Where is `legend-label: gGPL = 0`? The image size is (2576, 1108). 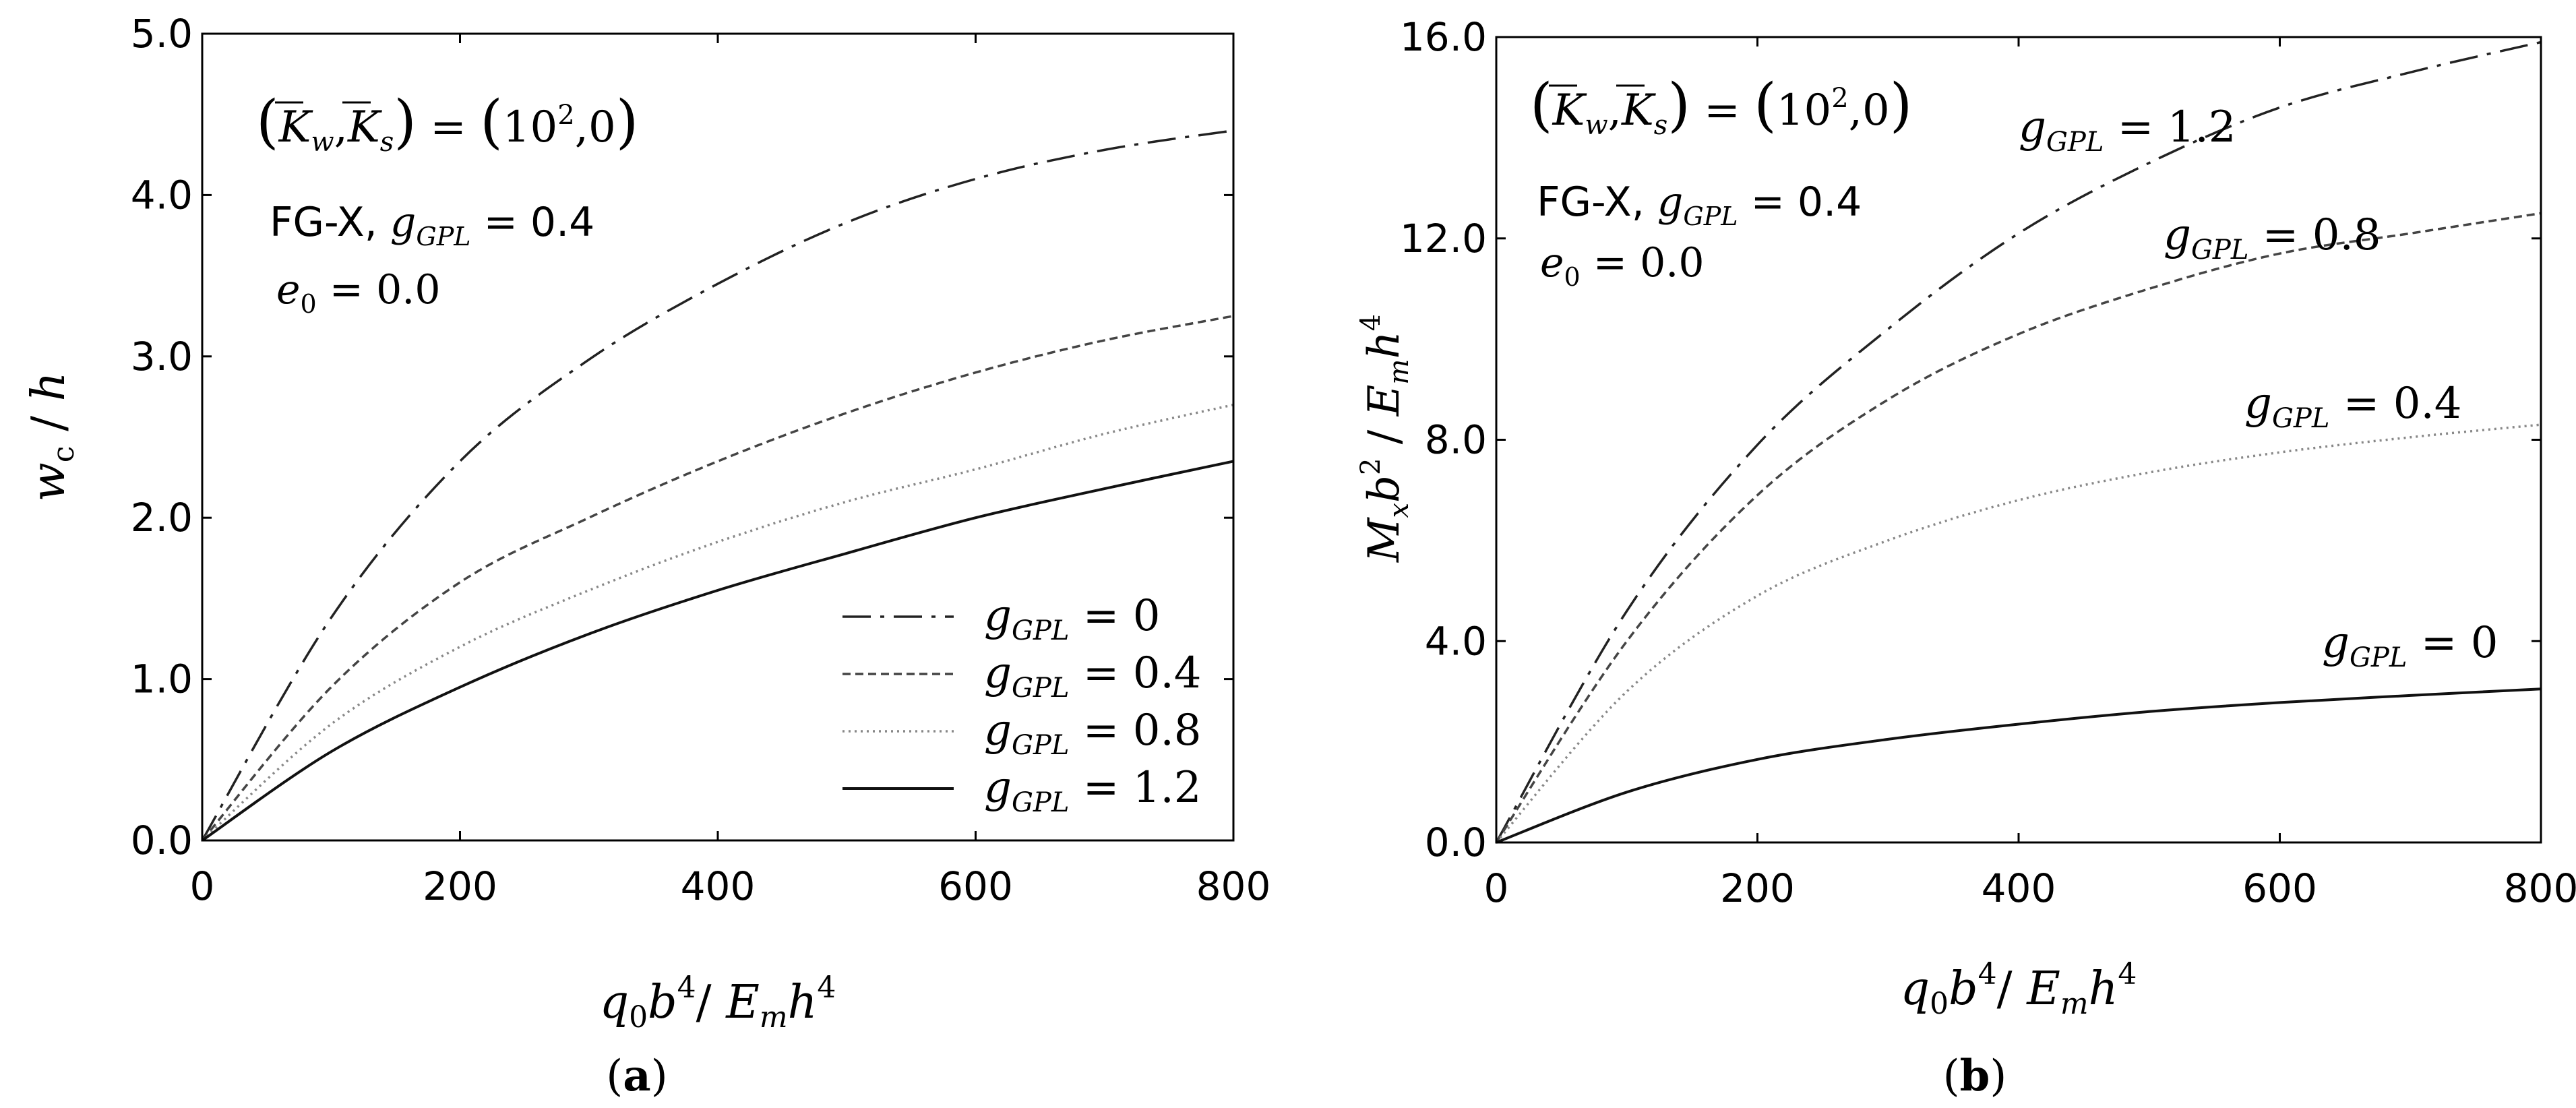 legend-label: gGPL = 0 is located at coordinates (1072, 618).